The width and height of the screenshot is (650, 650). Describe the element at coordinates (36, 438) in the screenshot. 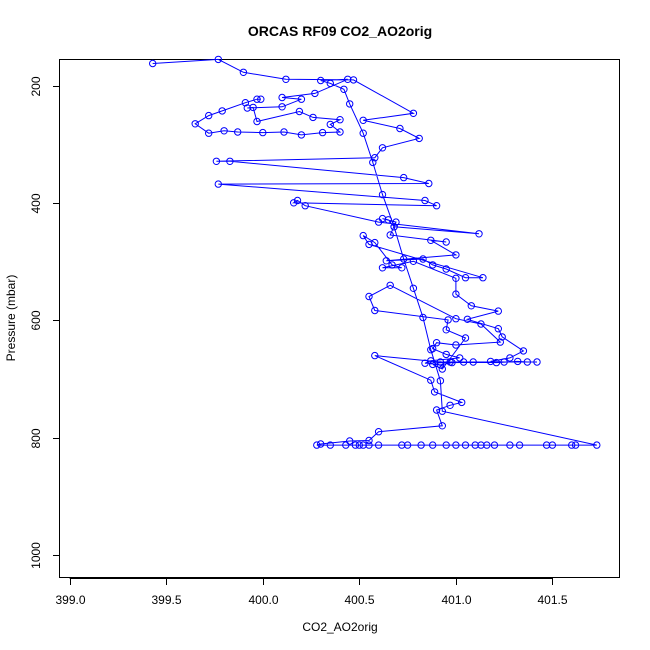

I see `y-tick-label: 800` at that location.